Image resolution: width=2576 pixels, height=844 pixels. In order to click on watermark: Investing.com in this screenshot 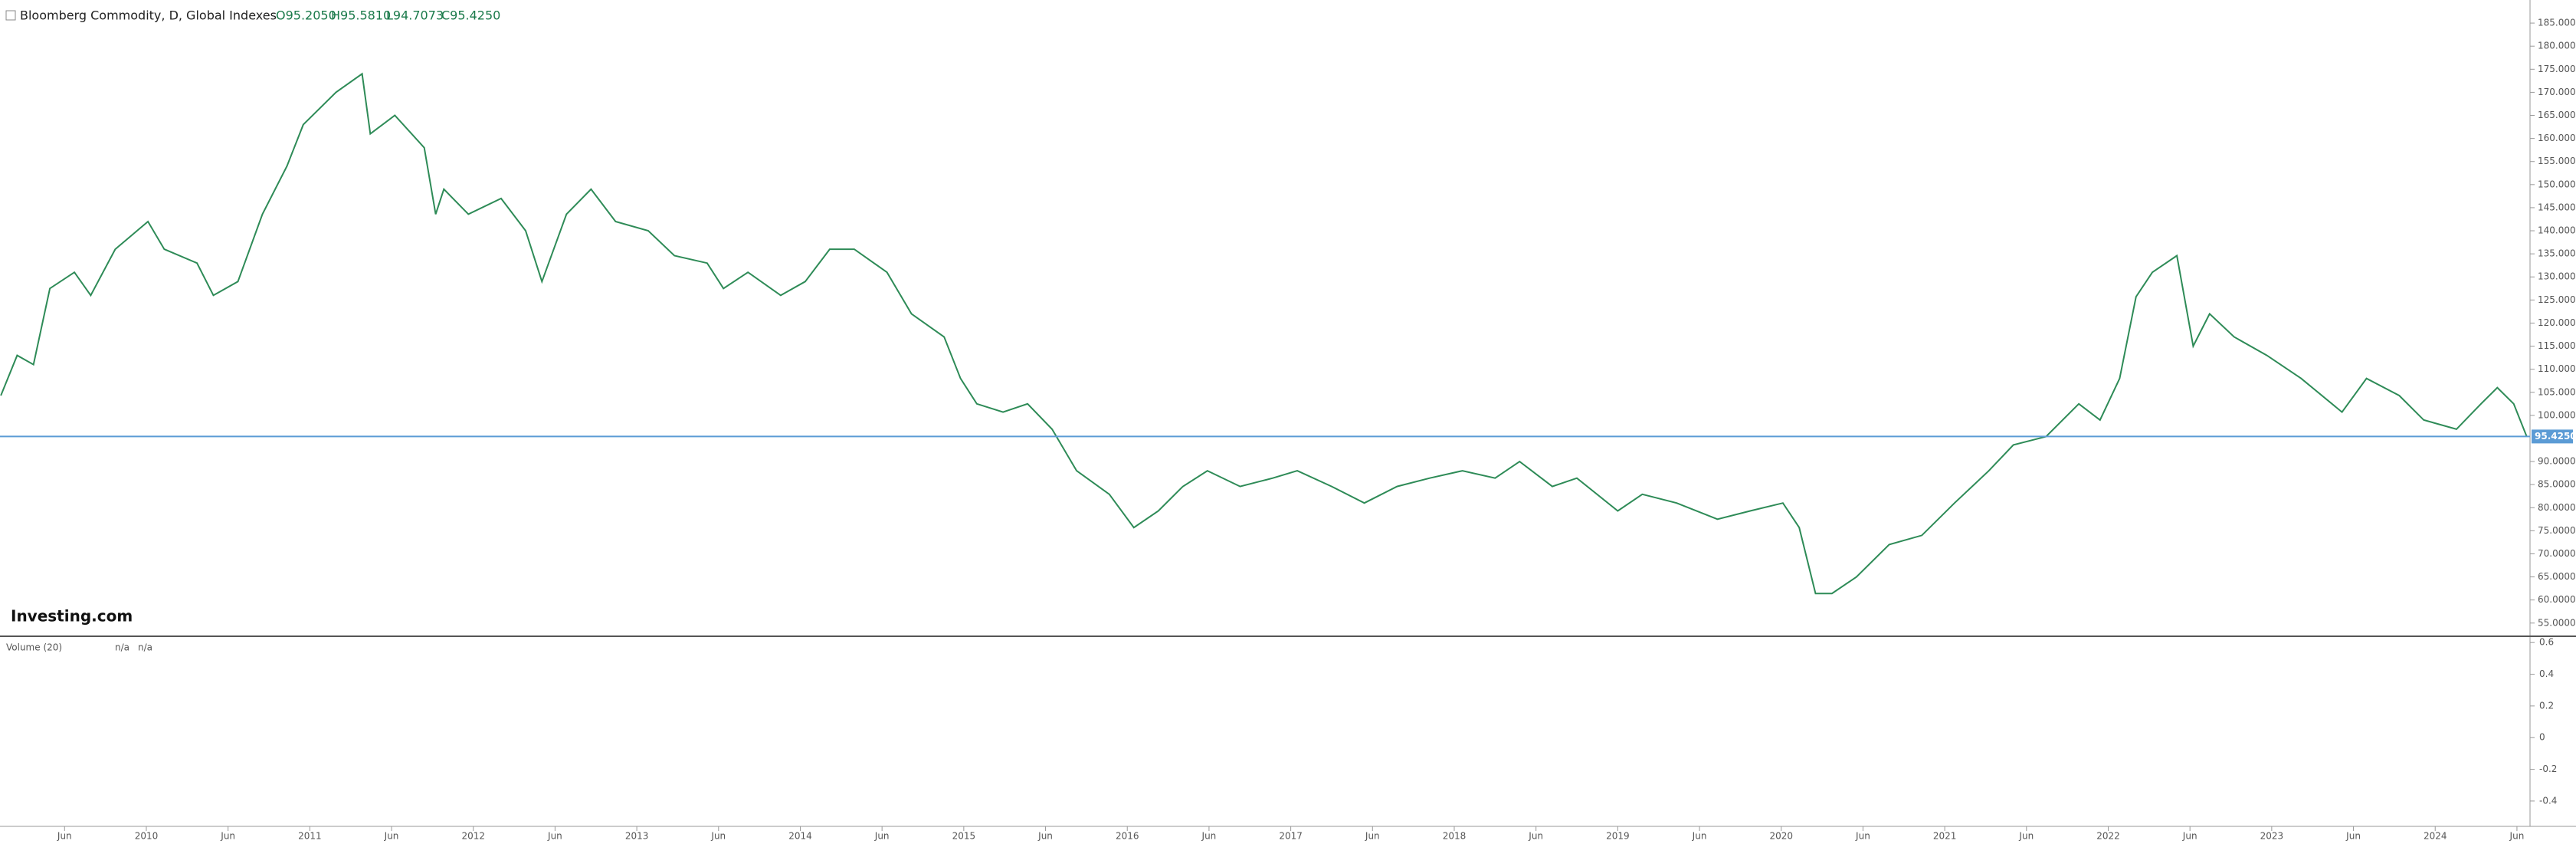, I will do `click(72, 616)`.